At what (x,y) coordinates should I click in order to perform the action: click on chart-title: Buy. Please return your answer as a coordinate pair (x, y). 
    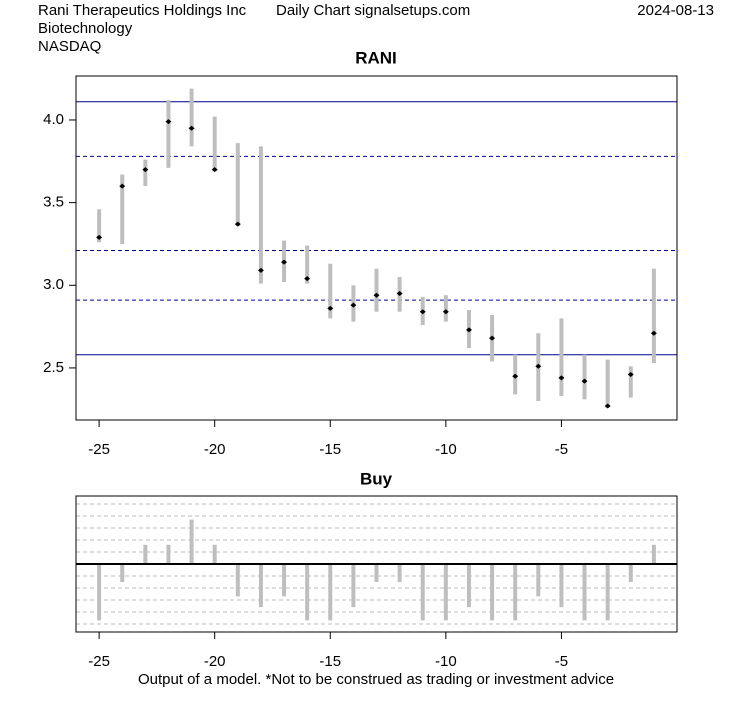
    Looking at the image, I should click on (376, 478).